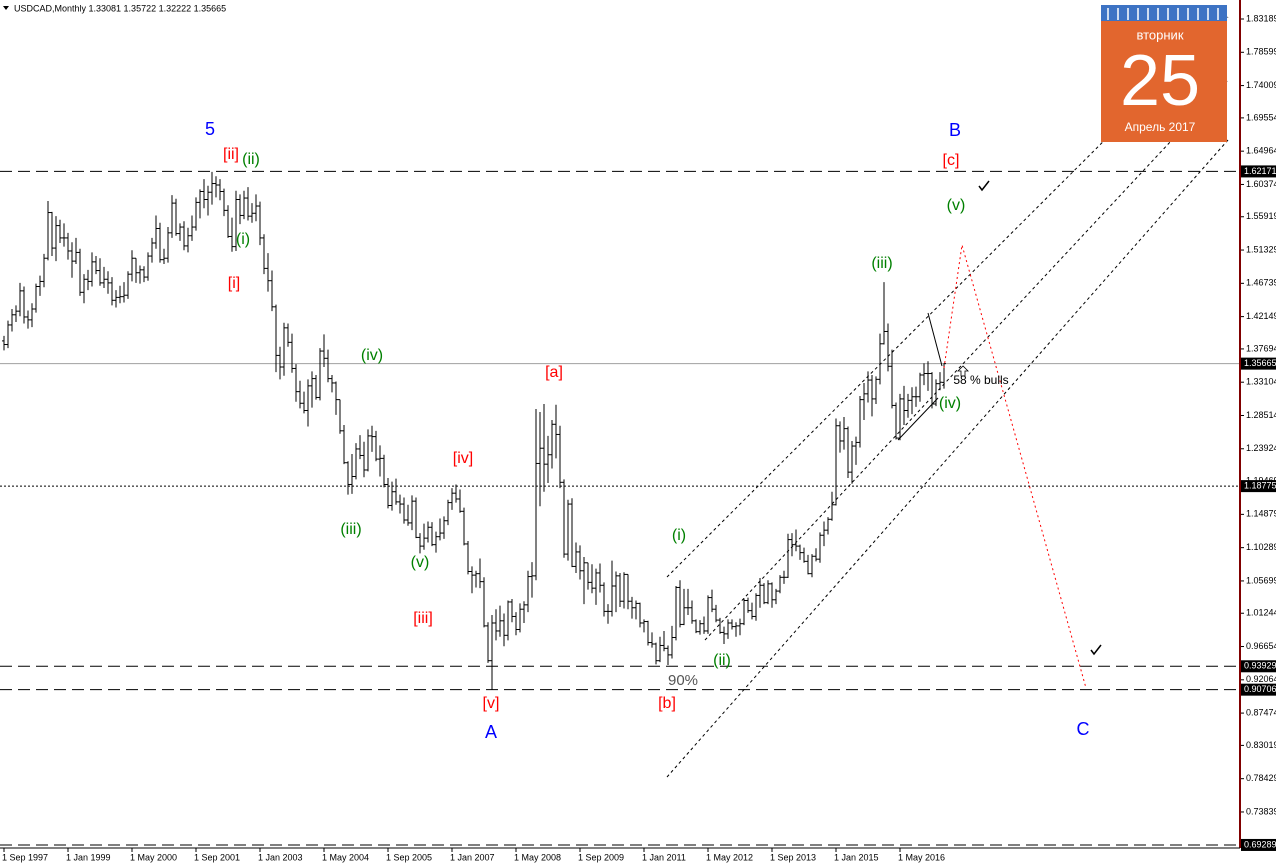  Describe the element at coordinates (951, 160) in the screenshot. I see `wave-label: [c]` at that location.